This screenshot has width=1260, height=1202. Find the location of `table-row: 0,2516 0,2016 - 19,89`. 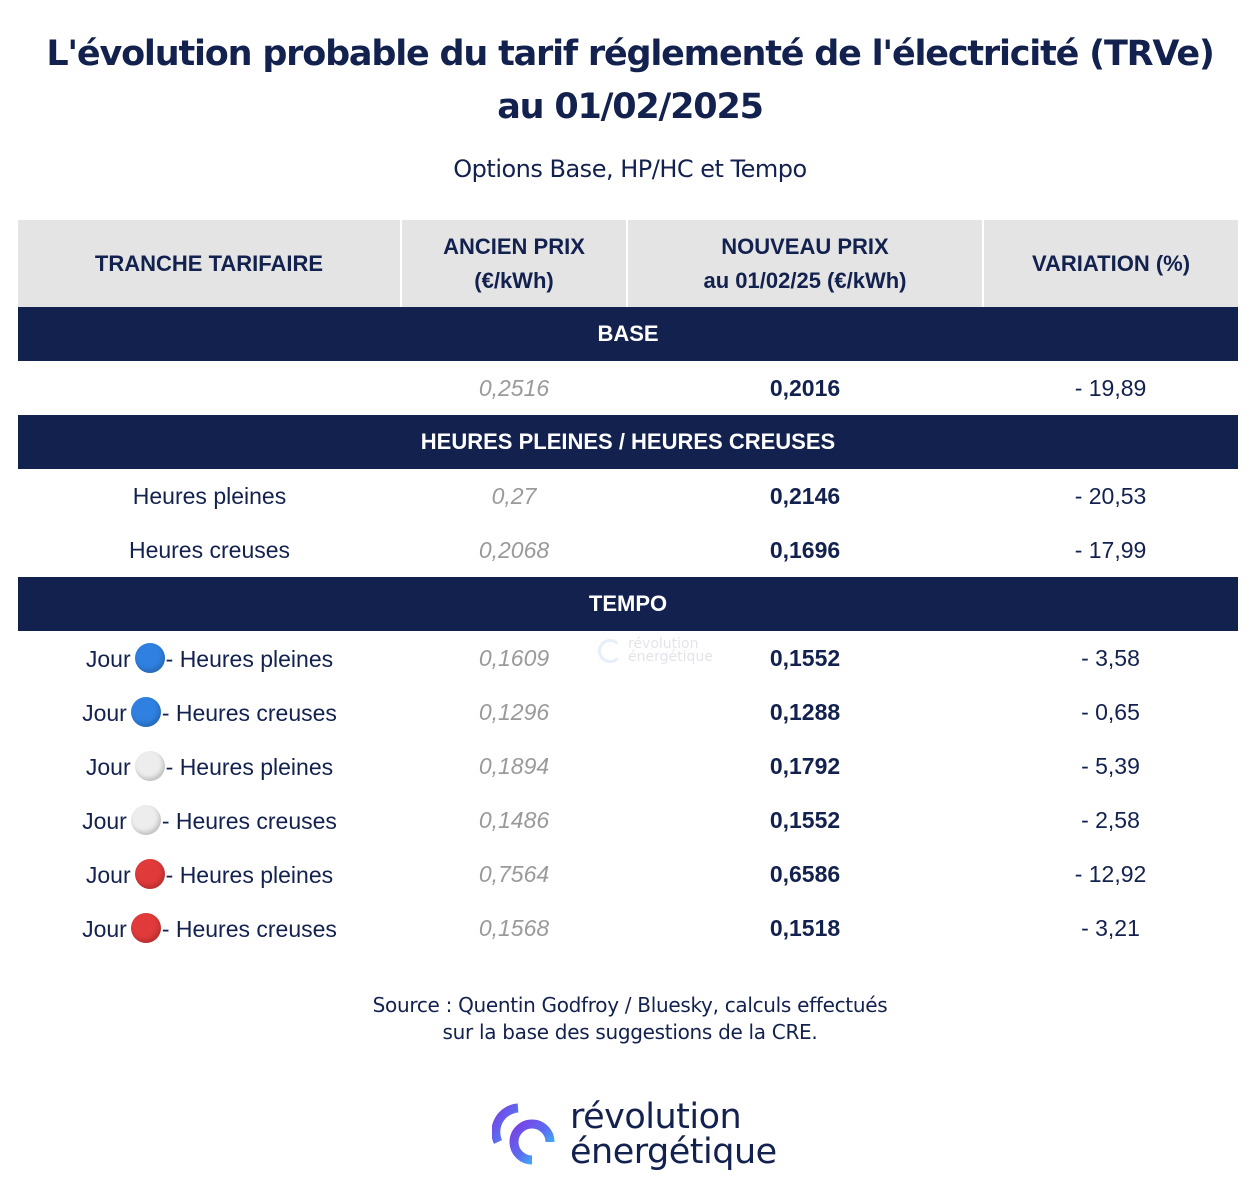

table-row: 0,2516 0,2016 - 19,89 is located at coordinates (628, 388).